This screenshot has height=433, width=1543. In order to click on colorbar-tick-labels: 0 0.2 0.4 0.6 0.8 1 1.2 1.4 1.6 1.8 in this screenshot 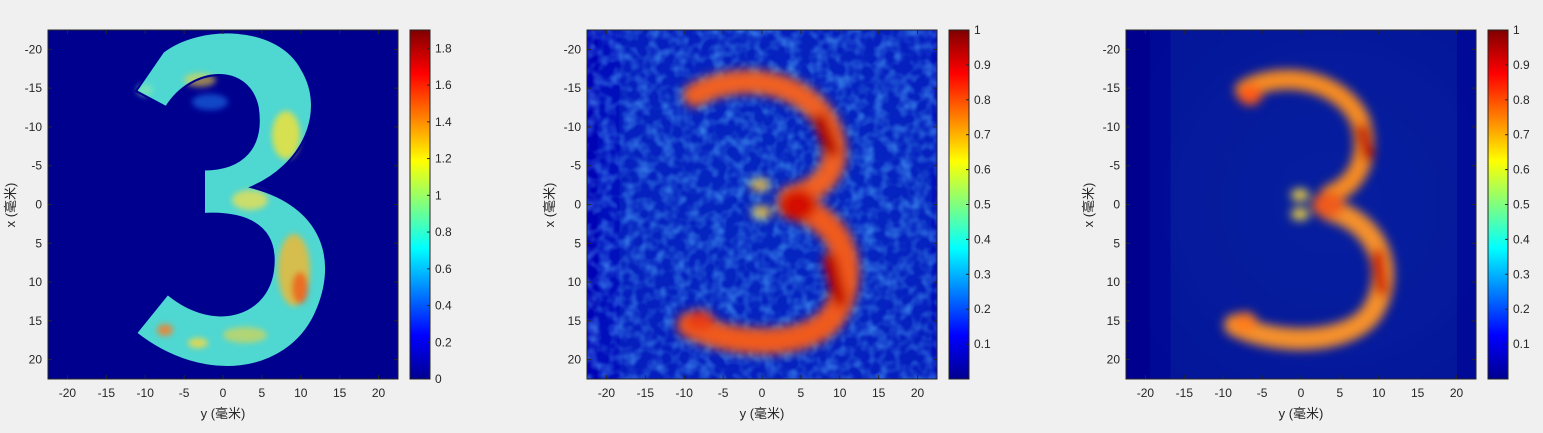, I will do `click(439, 213)`.